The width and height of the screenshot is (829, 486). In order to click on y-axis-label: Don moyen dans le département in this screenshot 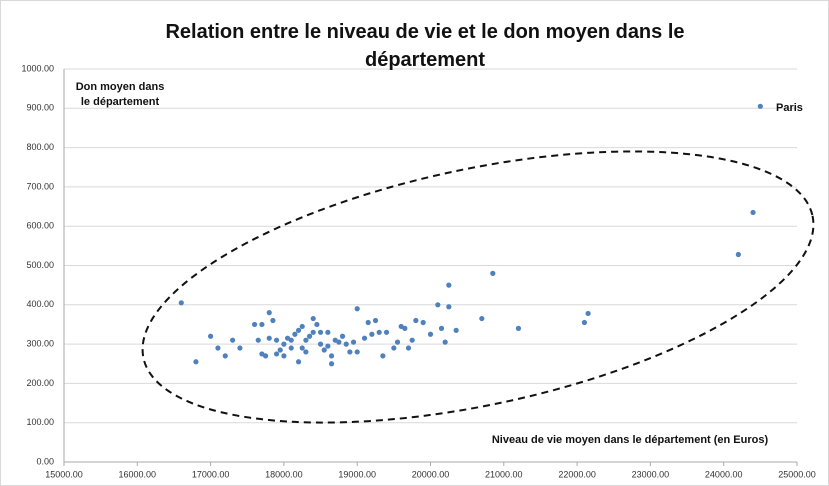, I will do `click(120, 94)`.